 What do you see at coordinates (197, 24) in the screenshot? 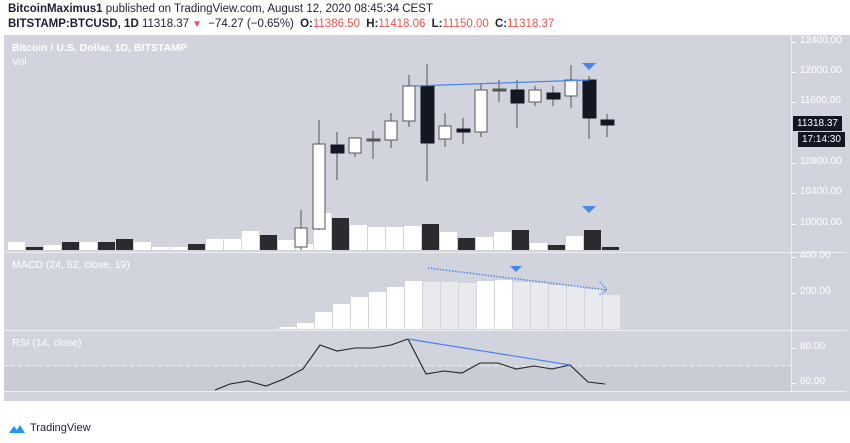
I see `down-arrow-icon: ▼` at bounding box center [197, 24].